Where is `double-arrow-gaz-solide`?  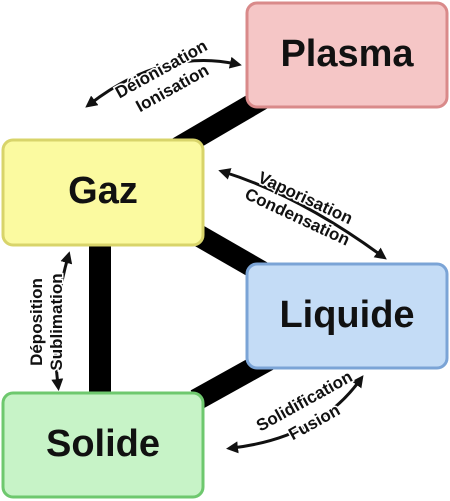
double-arrow-gaz-solide is located at coordinates (62, 321).